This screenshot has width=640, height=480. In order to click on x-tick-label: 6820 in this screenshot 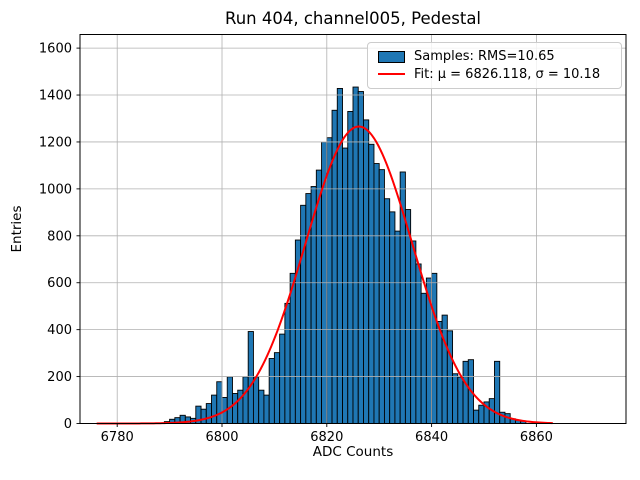, I will do `click(326, 437)`.